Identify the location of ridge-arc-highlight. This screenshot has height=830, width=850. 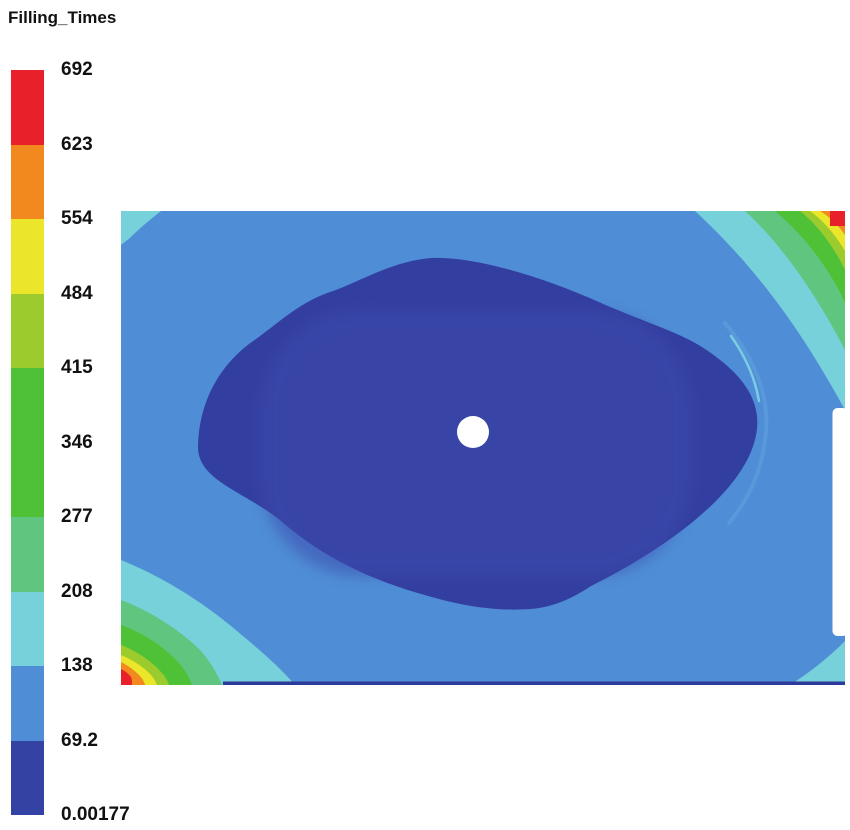
(745, 368).